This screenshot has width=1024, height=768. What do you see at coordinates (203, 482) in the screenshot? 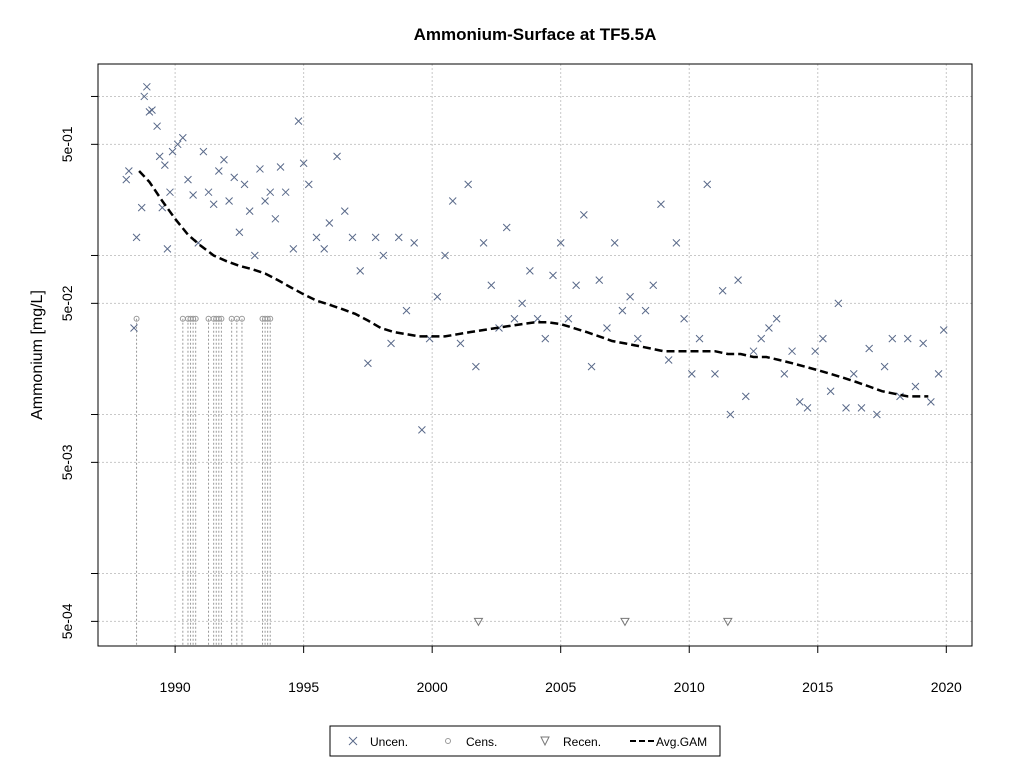
I see `censored-segments` at bounding box center [203, 482].